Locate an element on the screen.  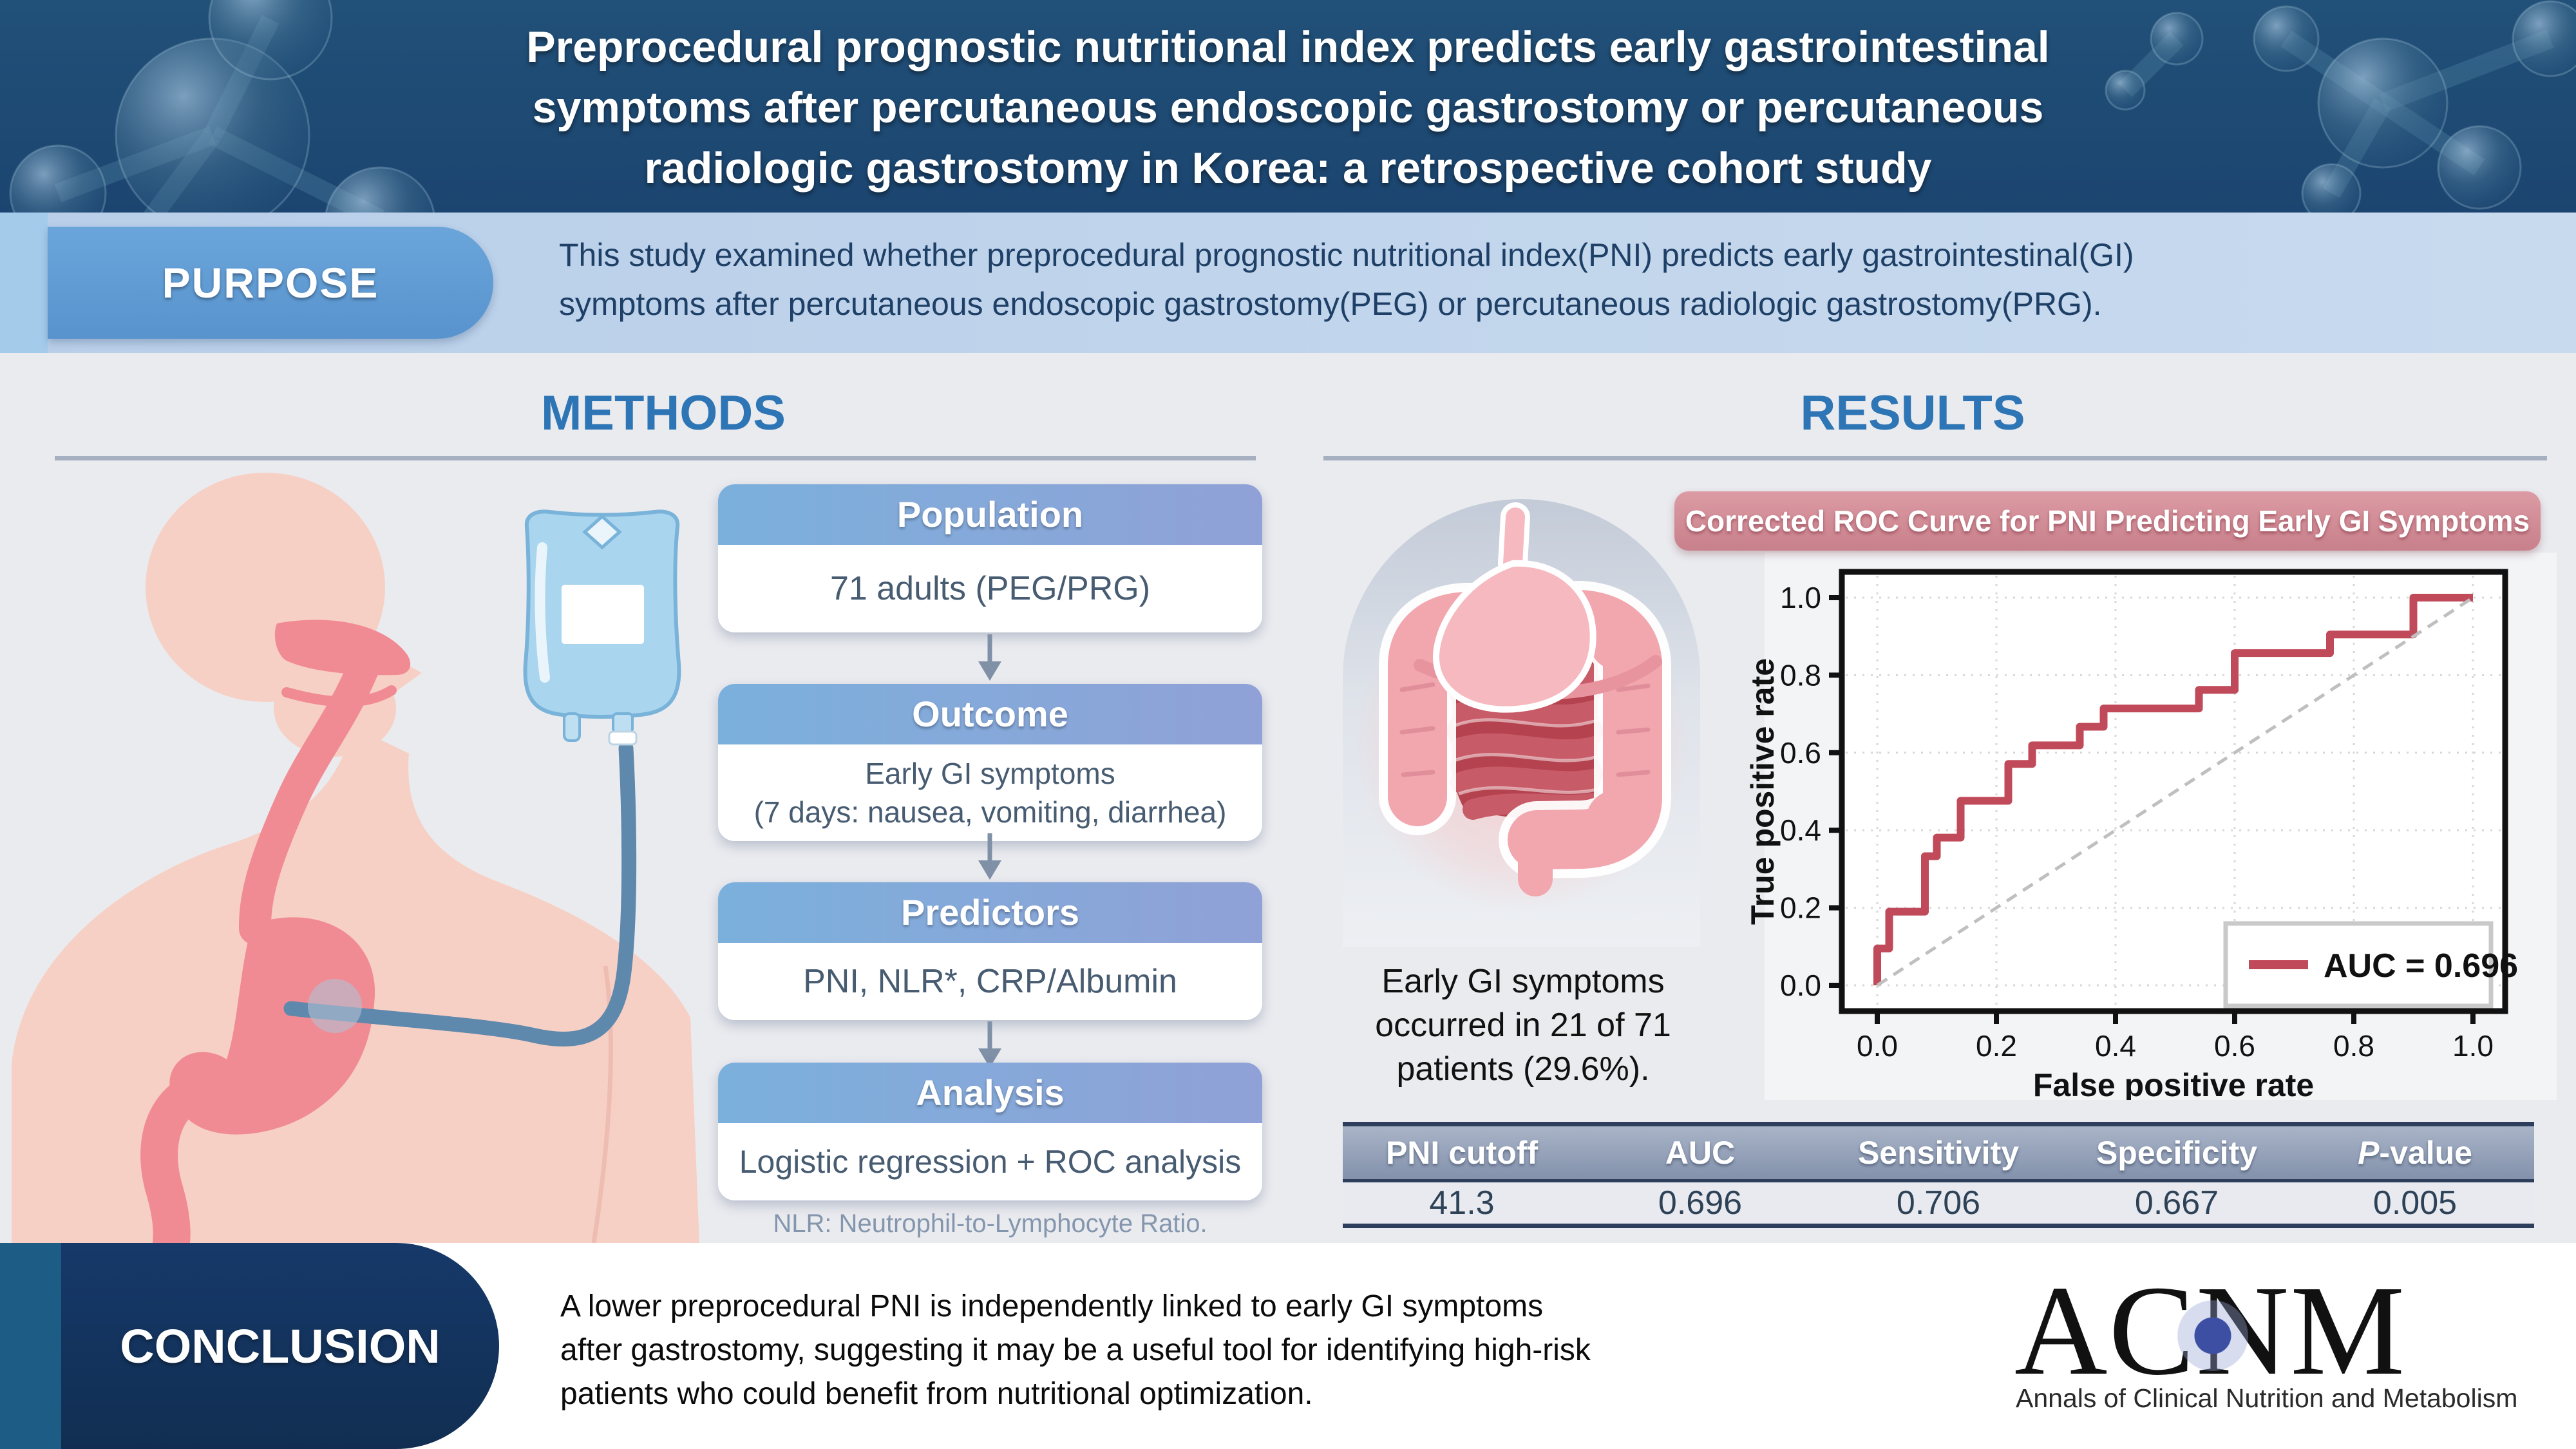
flow-box-header: Population is located at coordinates (990, 514).